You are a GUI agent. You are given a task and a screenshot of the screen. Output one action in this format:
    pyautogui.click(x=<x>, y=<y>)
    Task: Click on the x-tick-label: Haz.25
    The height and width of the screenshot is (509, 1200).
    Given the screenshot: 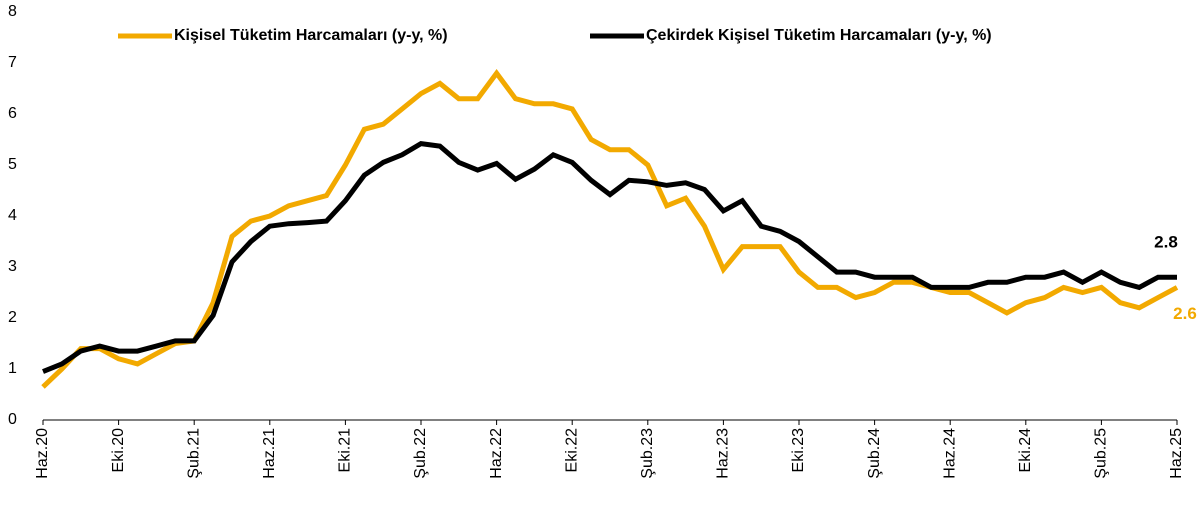 What is the action you would take?
    pyautogui.click(x=1176, y=453)
    